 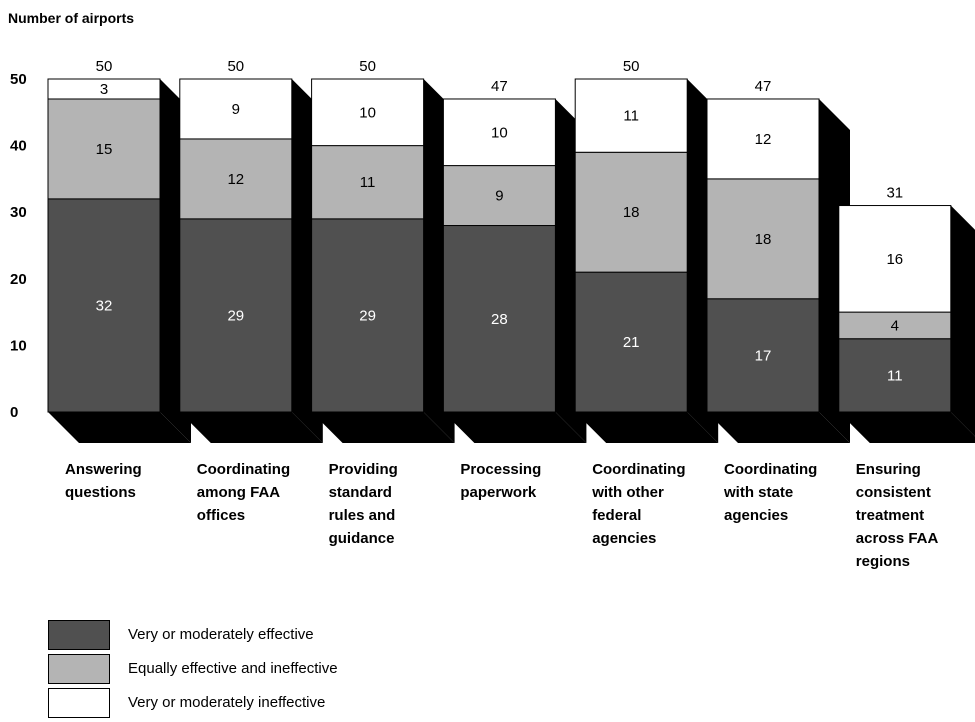 What do you see at coordinates (79, 669) in the screenshot?
I see `legend-swatch-equal` at bounding box center [79, 669].